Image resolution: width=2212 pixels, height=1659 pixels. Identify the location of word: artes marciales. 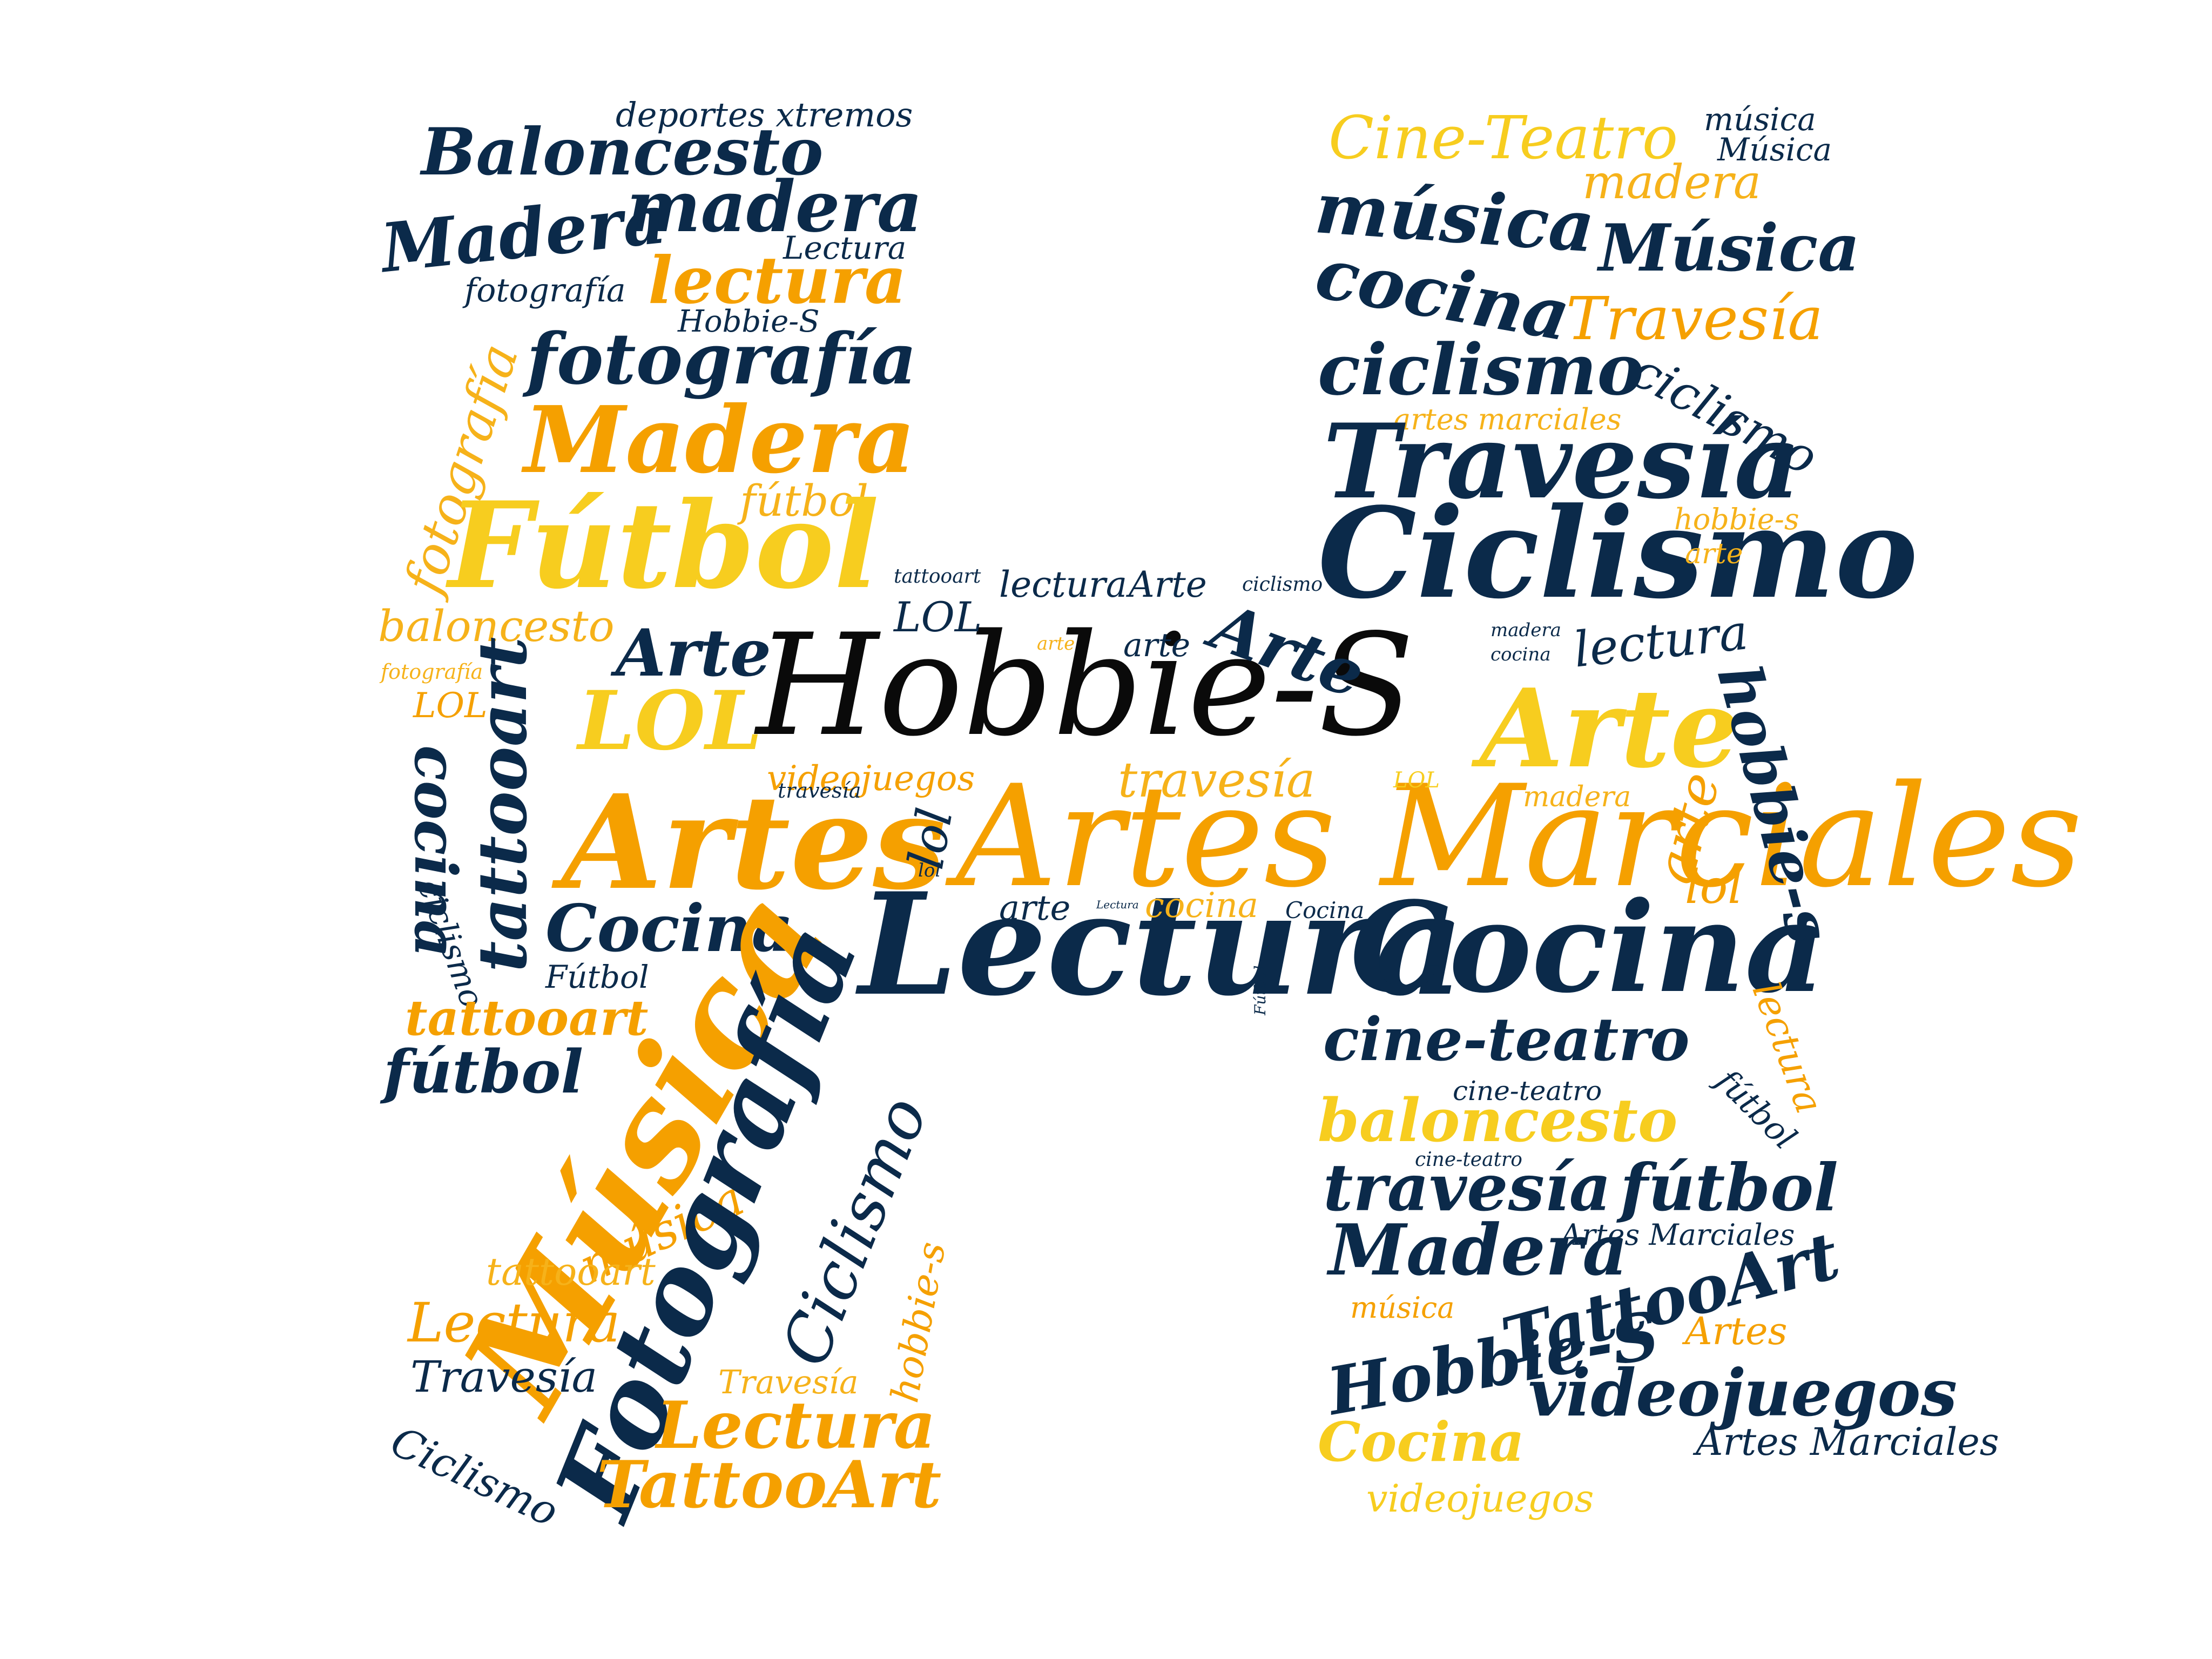
(1507, 419).